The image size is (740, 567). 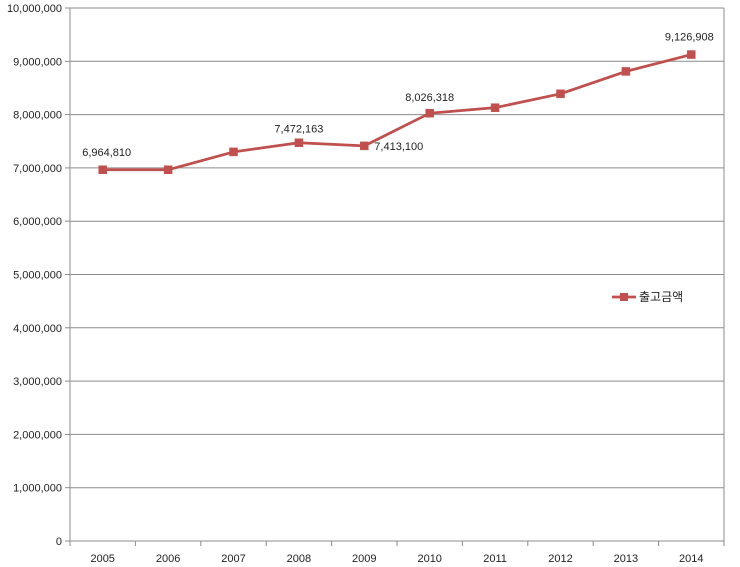 I want to click on y-tick-label: 5,000,000, so click(x=37, y=276).